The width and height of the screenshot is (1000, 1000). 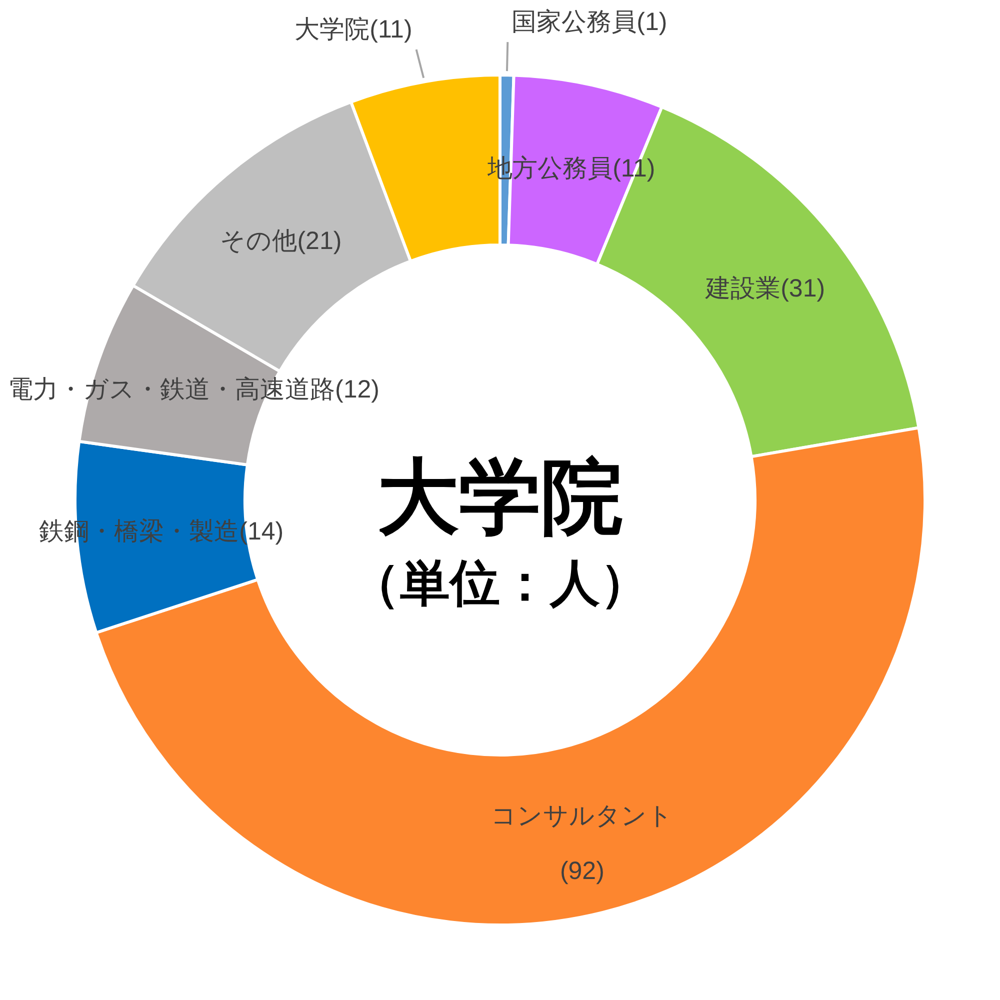 I want to click on slice-label: 国家公務員(1), so click(x=590, y=22).